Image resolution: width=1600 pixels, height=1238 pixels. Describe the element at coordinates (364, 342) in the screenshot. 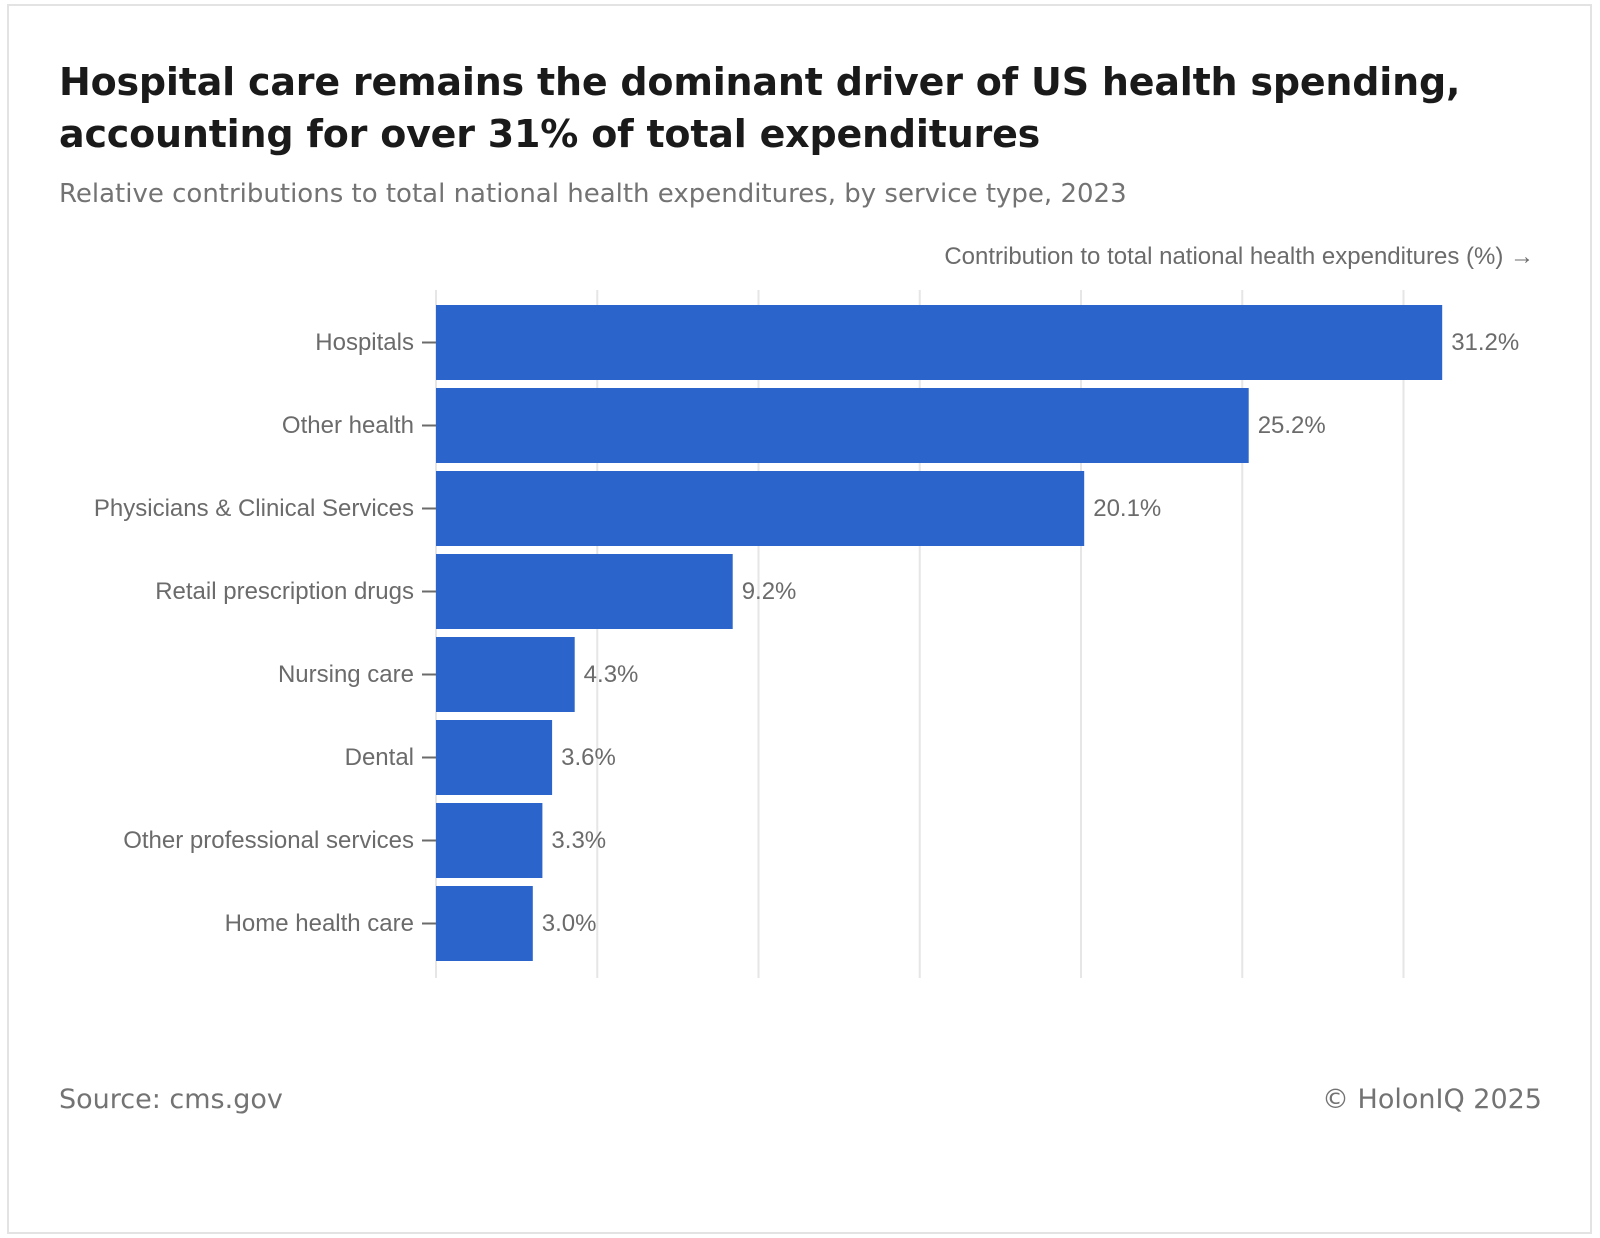

I see `category-label: Hospitals` at that location.